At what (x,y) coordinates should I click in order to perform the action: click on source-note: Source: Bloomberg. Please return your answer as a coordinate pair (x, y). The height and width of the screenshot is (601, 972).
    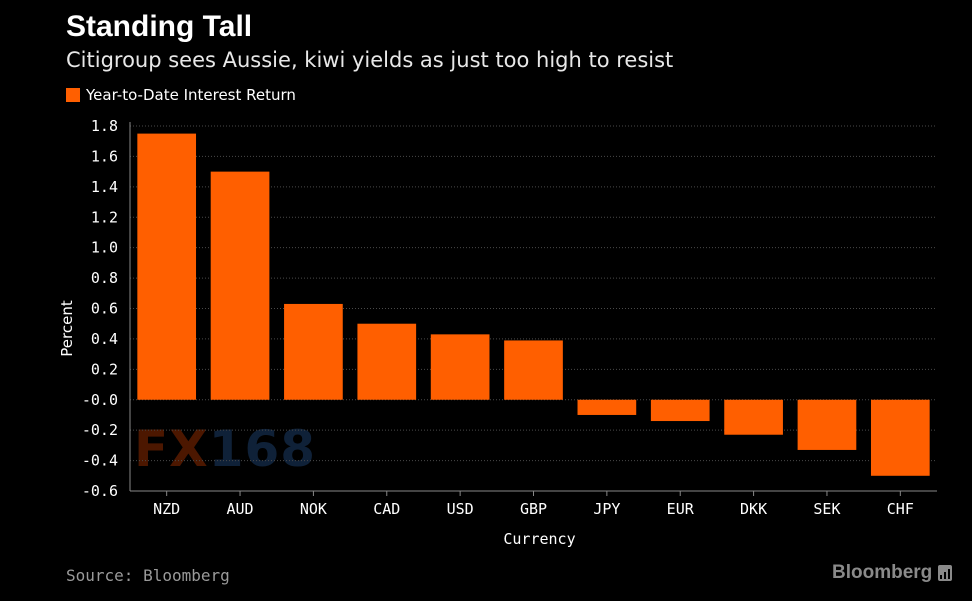
    Looking at the image, I should click on (148, 575).